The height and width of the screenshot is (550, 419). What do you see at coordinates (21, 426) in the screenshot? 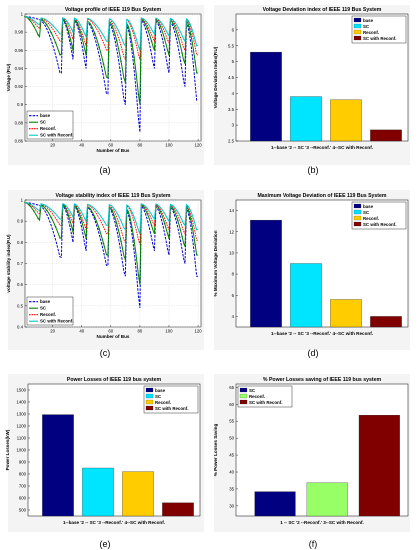
I see `y-tick-label: 1200` at bounding box center [21, 426].